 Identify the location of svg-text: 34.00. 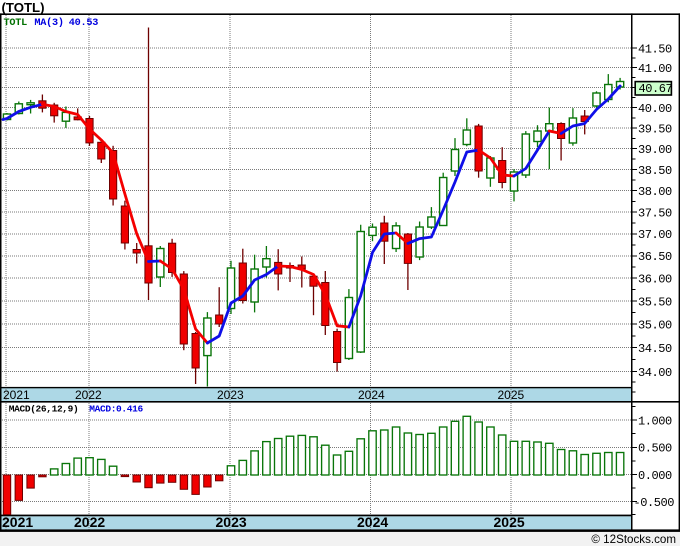
(655, 373).